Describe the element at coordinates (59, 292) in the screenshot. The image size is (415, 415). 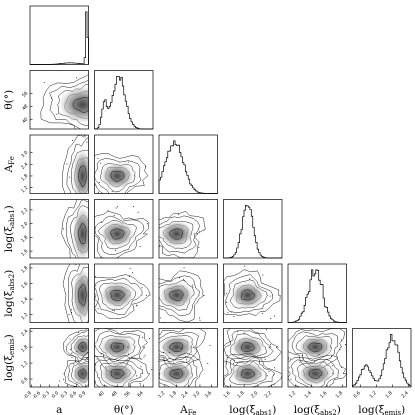
I see `panel-xi_abs2-vs-a` at that location.